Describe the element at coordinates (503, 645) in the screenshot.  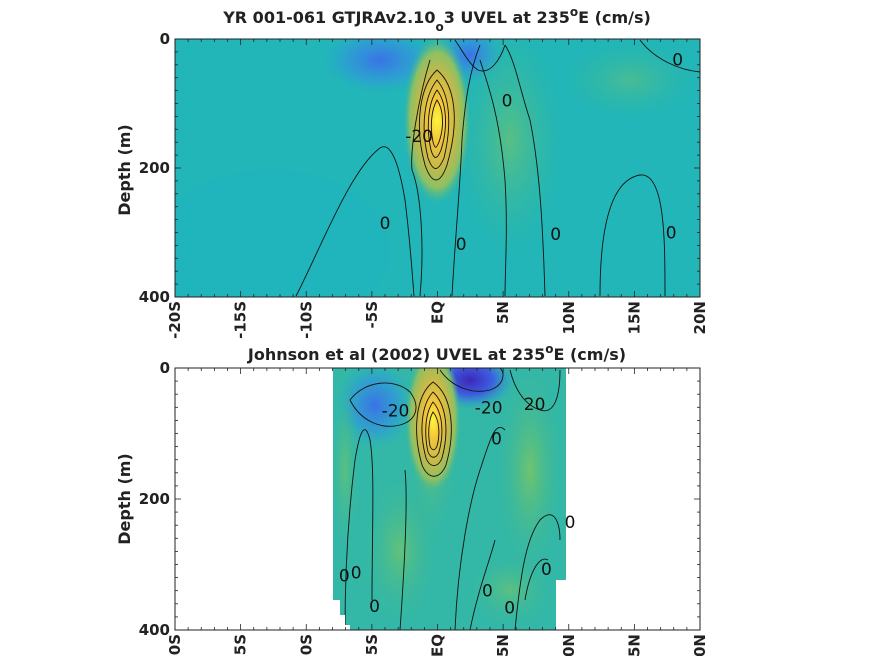
I see `bottom-x-tick-label: 5N` at that location.